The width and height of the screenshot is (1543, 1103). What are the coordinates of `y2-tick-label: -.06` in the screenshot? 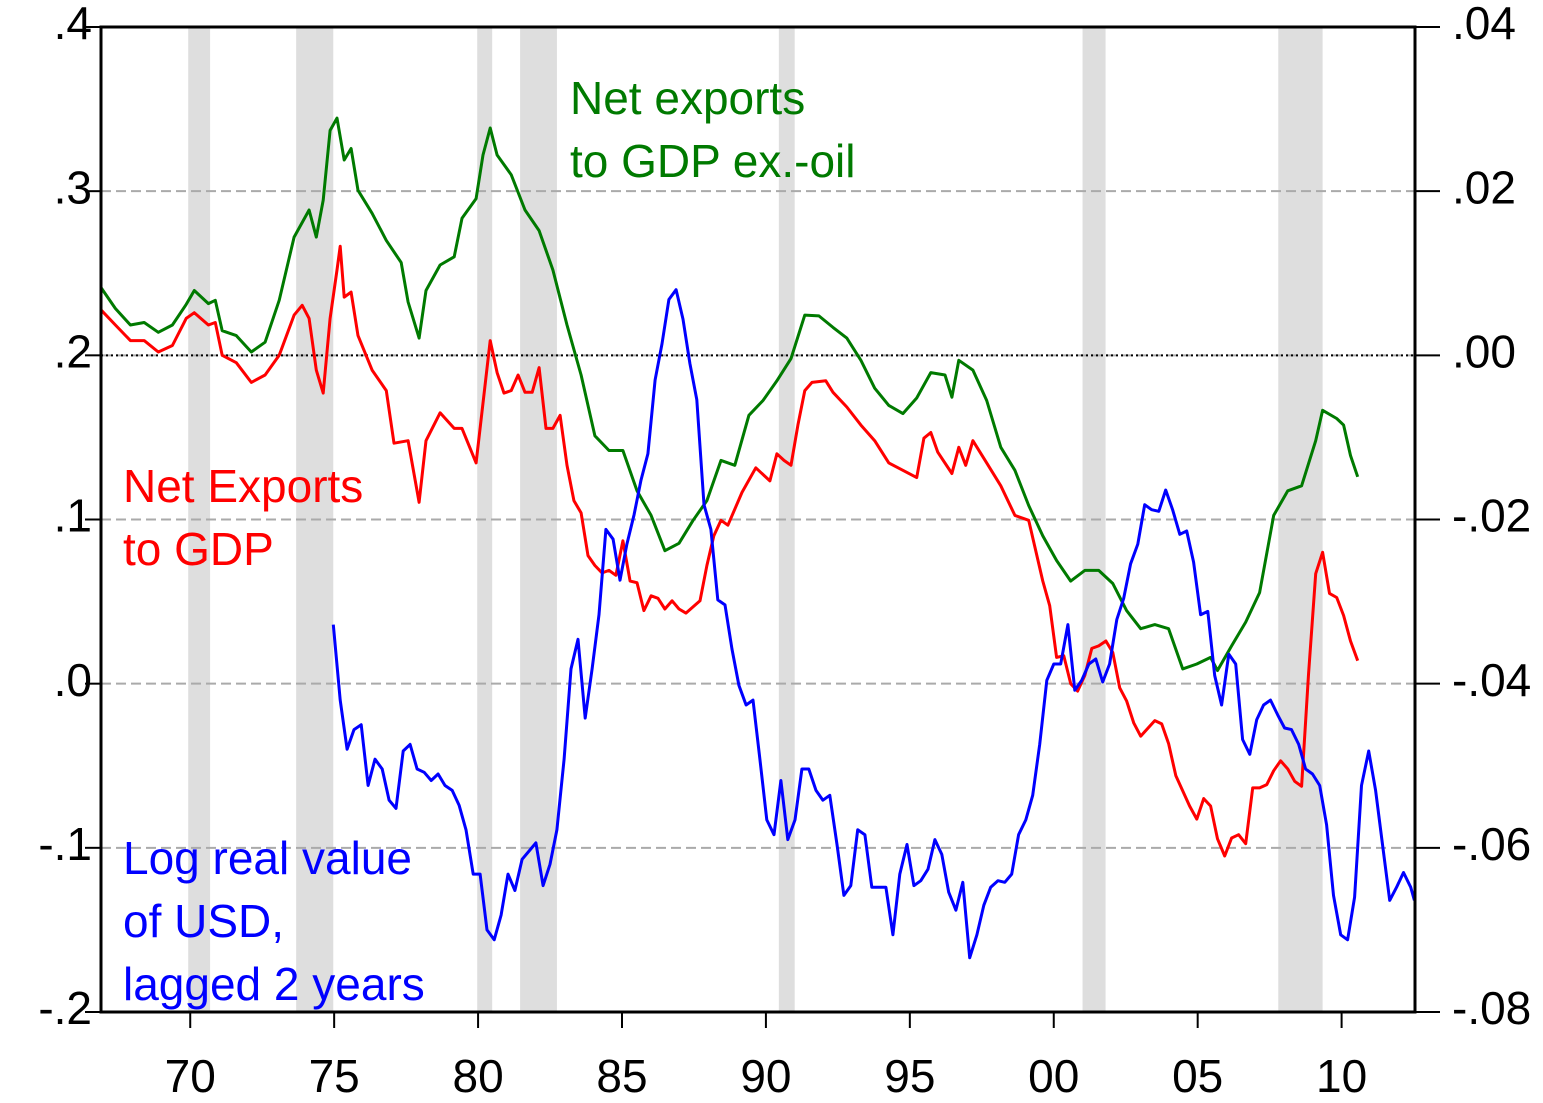 It's located at (1491, 844).